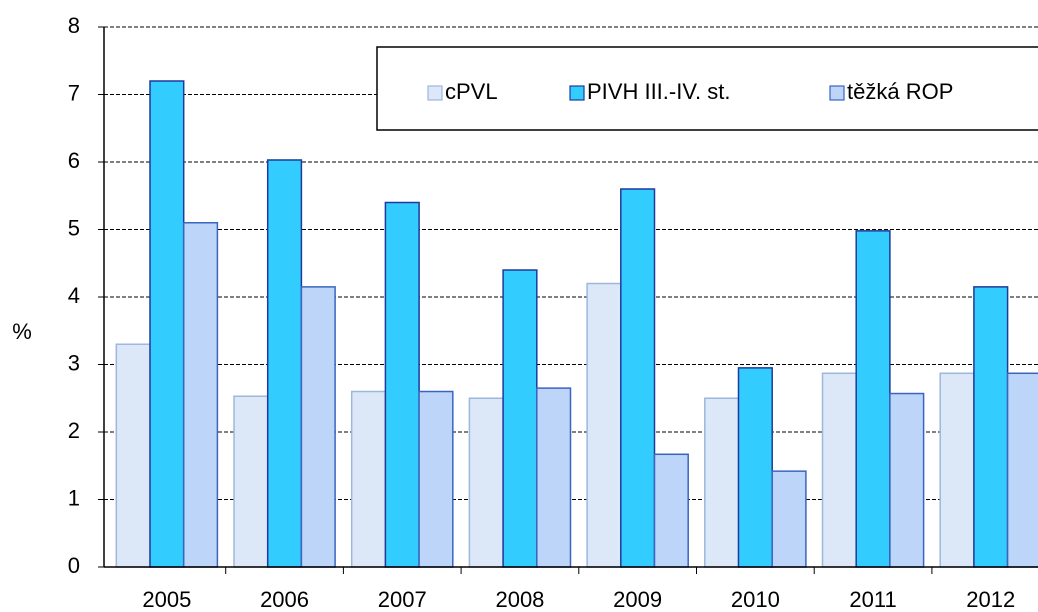 The image size is (1038, 612). I want to click on y-tick-label: 0, so click(74, 565).